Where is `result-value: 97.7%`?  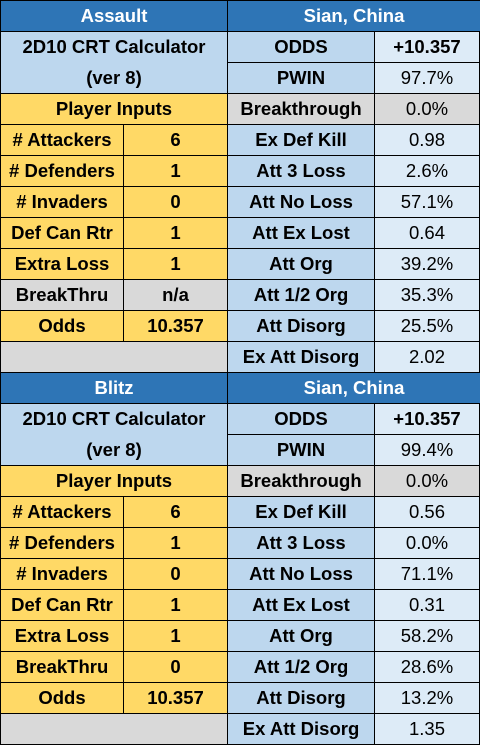
result-value: 97.7% is located at coordinates (427, 78).